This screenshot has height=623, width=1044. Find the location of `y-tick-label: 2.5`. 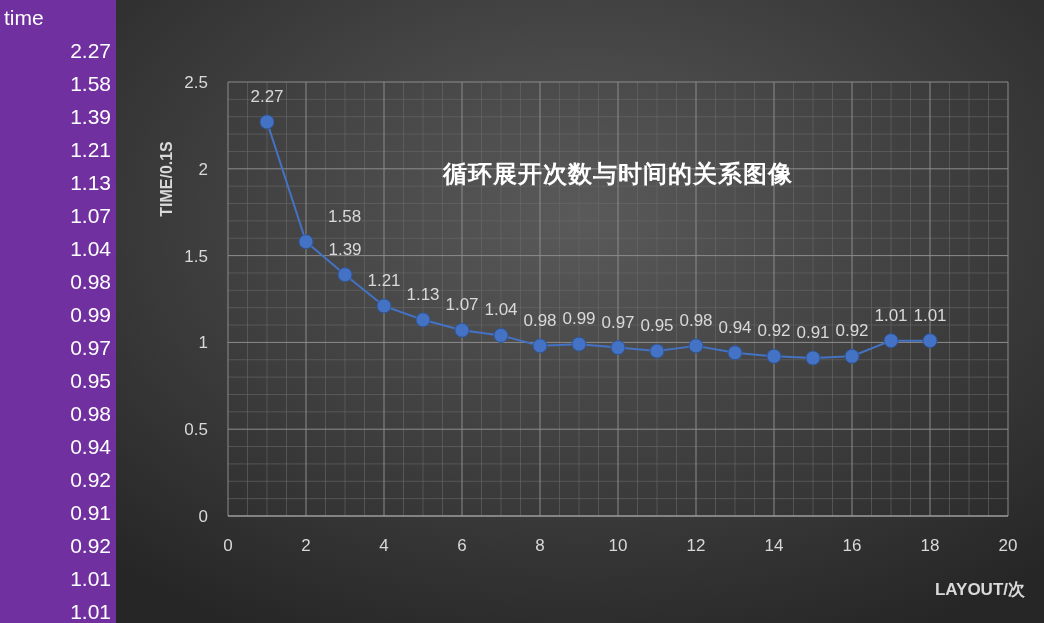

y-tick-label: 2.5 is located at coordinates (196, 82).